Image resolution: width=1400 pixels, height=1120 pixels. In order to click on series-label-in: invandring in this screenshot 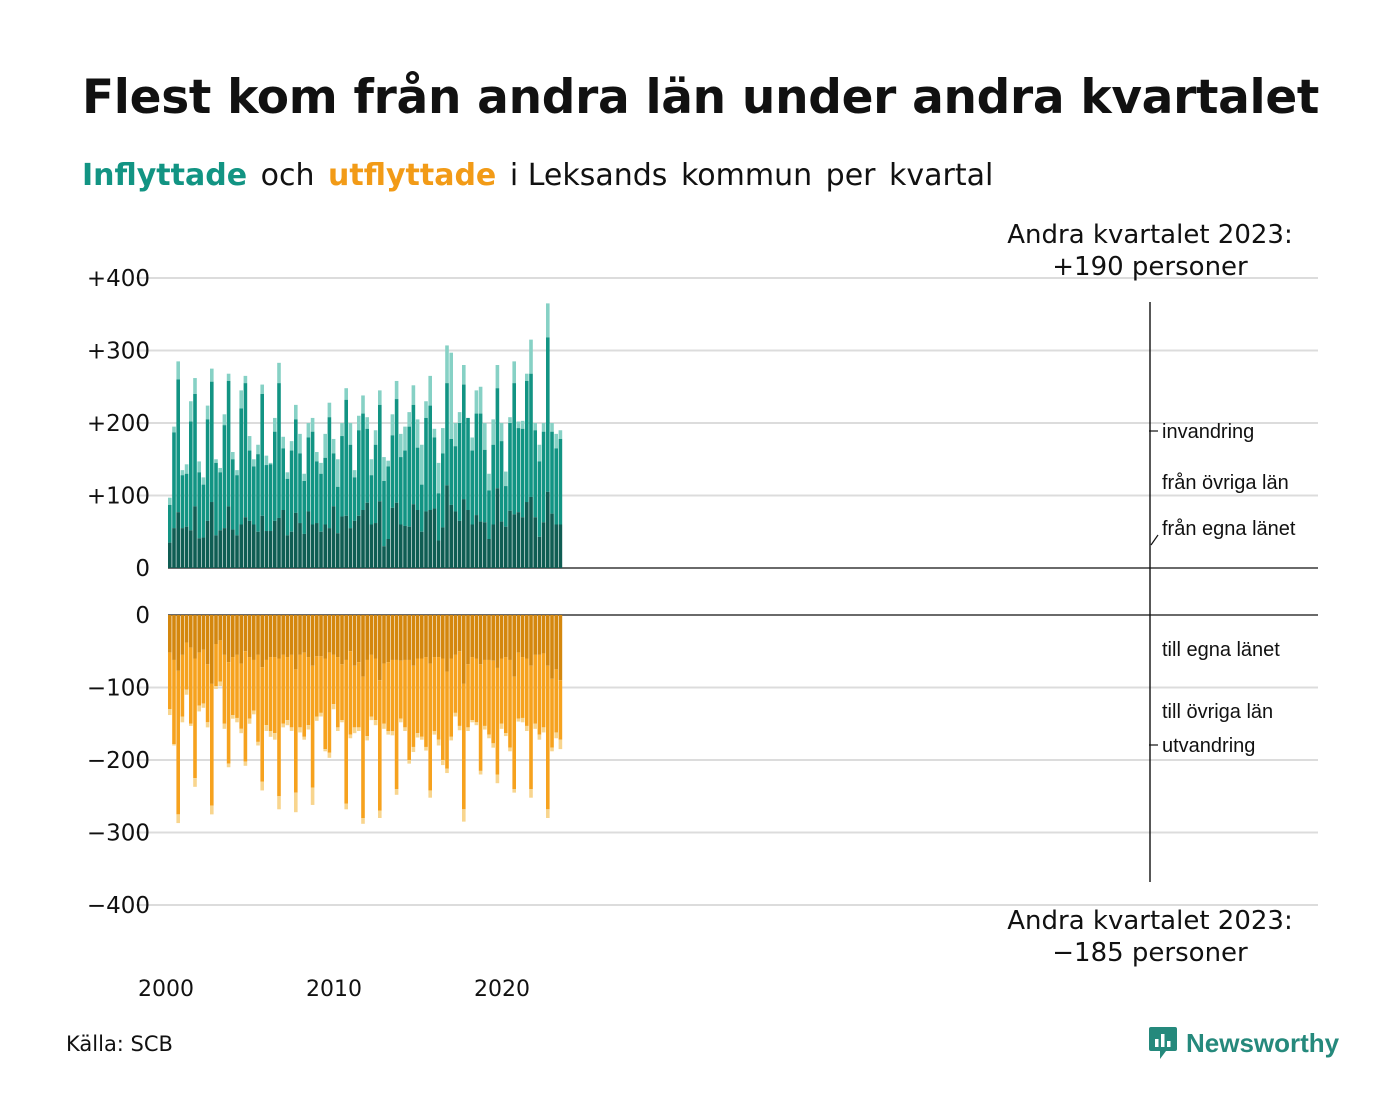, I will do `click(1208, 432)`.